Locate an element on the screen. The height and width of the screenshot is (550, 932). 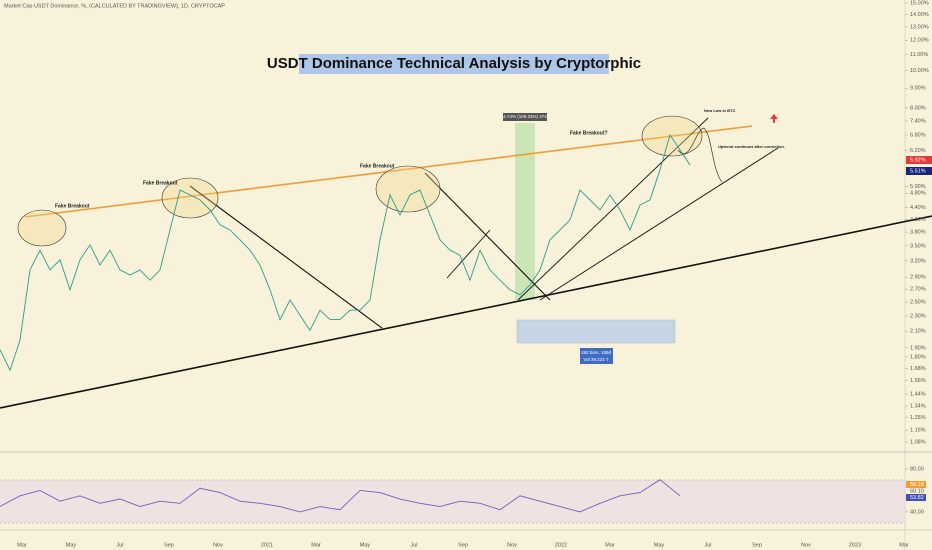
y-tick-label: 4.40% is located at coordinates (918, 208).